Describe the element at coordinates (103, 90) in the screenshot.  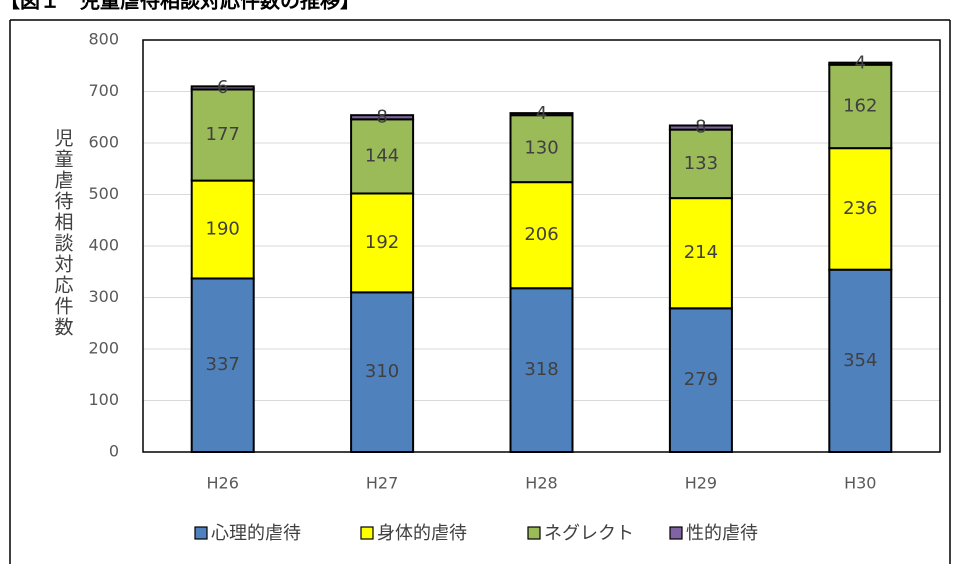
I see `y-tick-label: 700` at that location.